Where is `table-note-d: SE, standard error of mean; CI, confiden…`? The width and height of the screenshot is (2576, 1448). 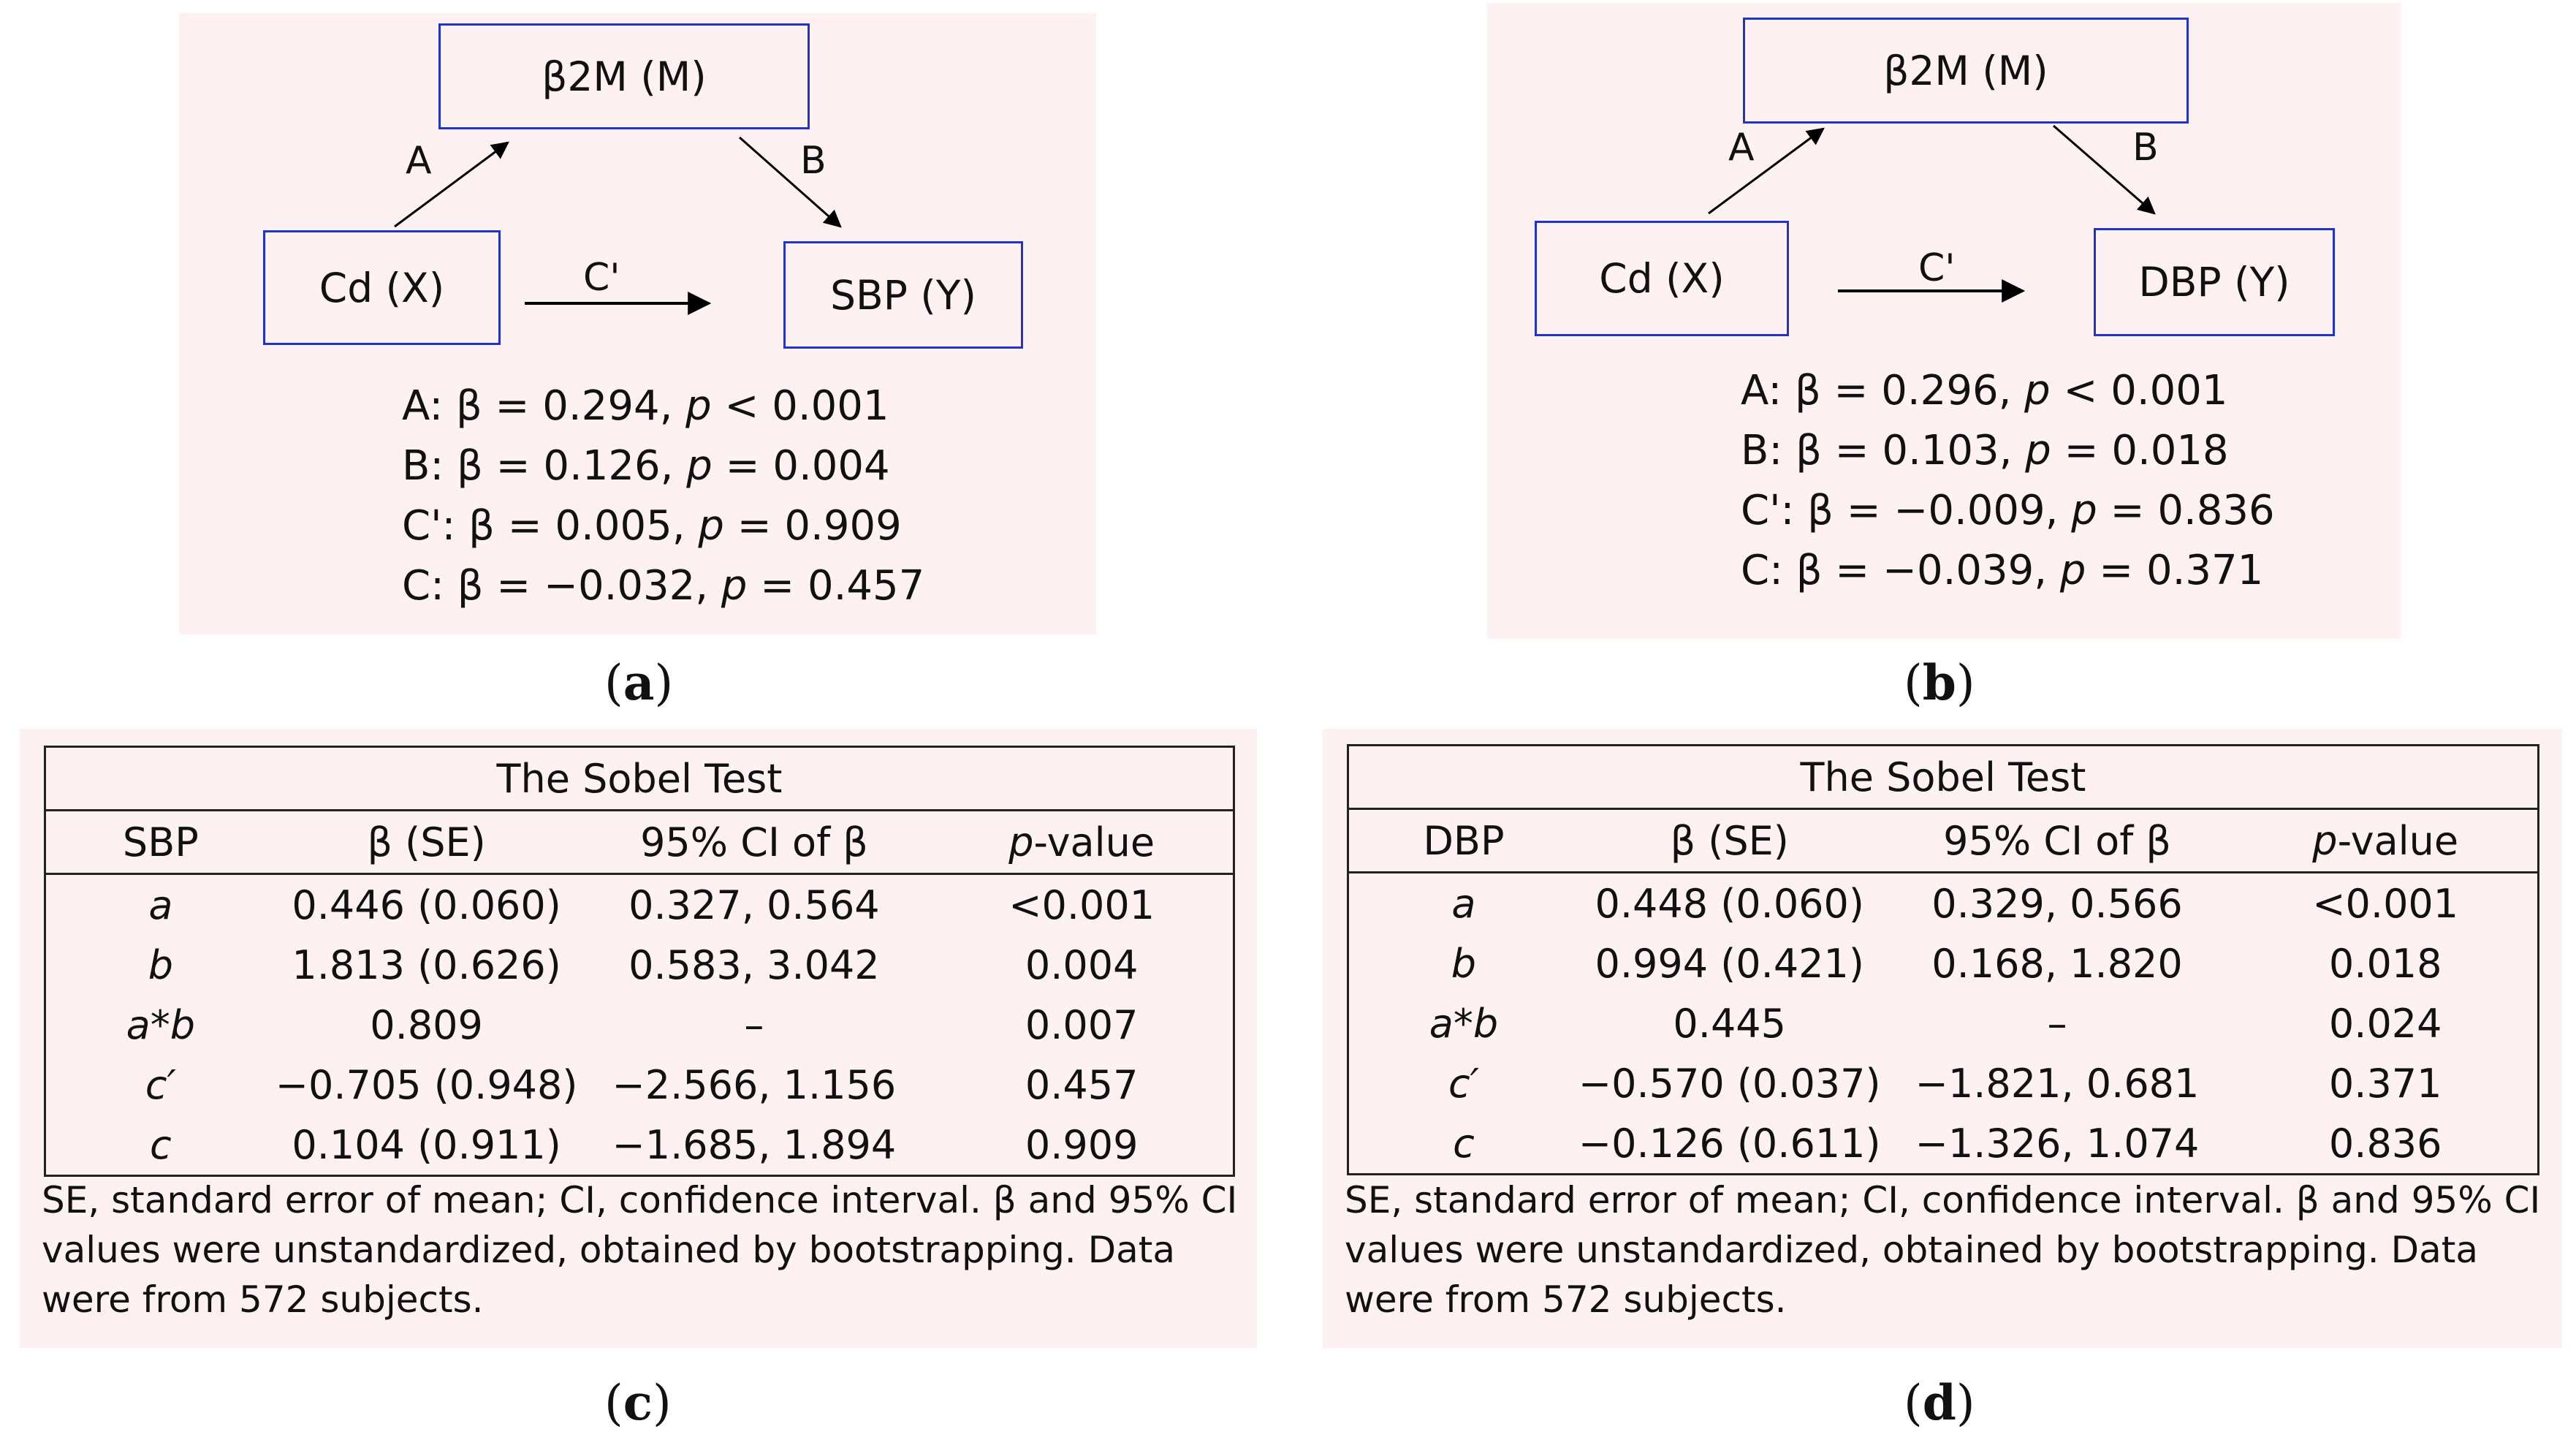 table-note-d: SE, standard error of mean; CI, confiden… is located at coordinates (1943, 1250).